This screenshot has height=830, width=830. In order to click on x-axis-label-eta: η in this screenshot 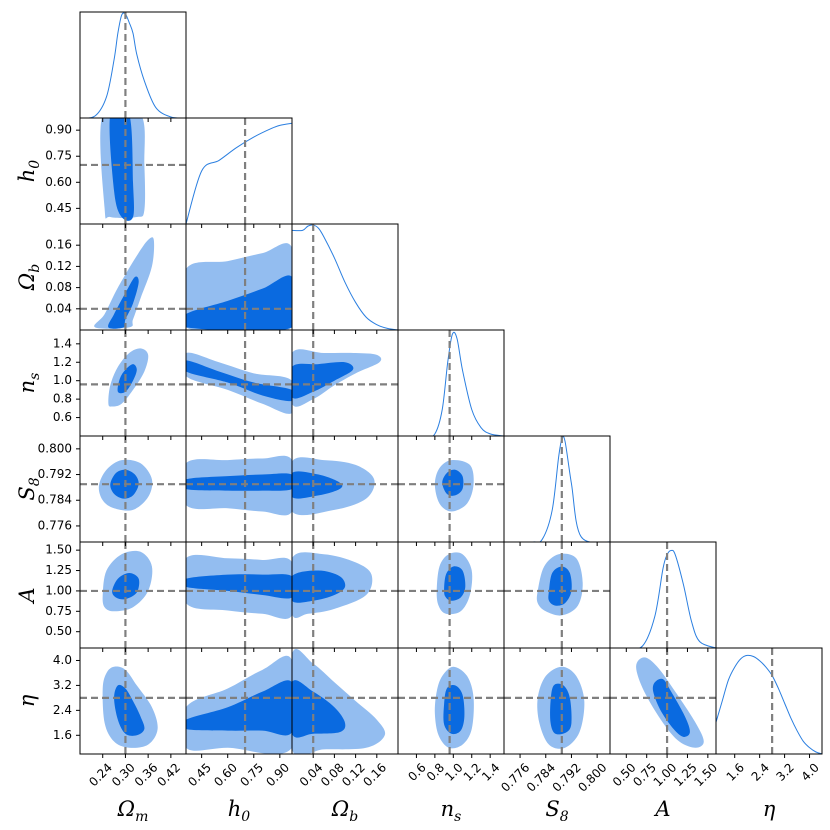, I will do `click(769, 809)`.